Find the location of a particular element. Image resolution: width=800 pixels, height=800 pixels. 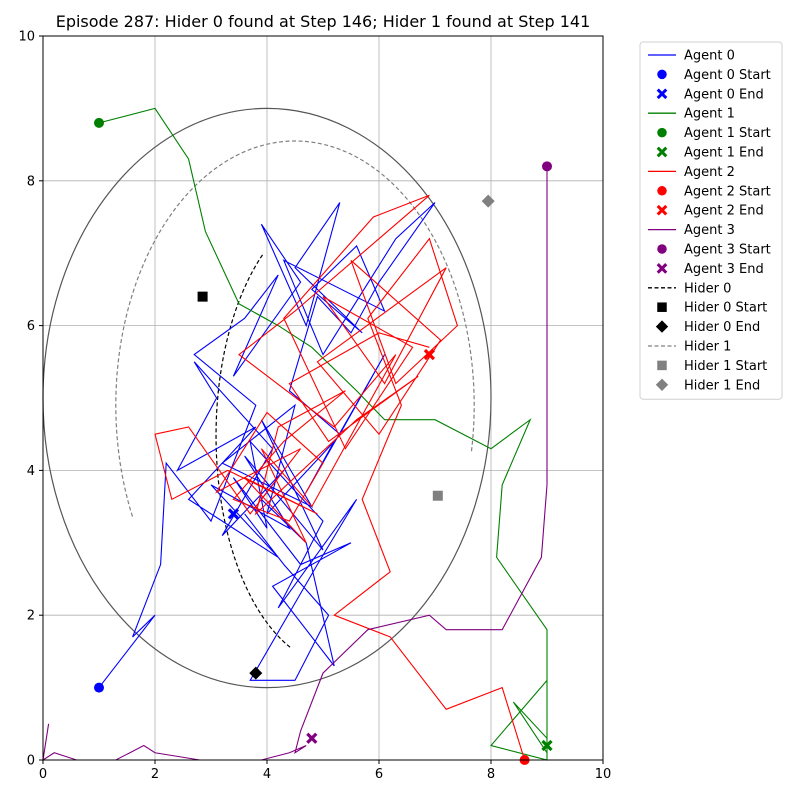

legend-label: Agent 1 Start is located at coordinates (727, 133).